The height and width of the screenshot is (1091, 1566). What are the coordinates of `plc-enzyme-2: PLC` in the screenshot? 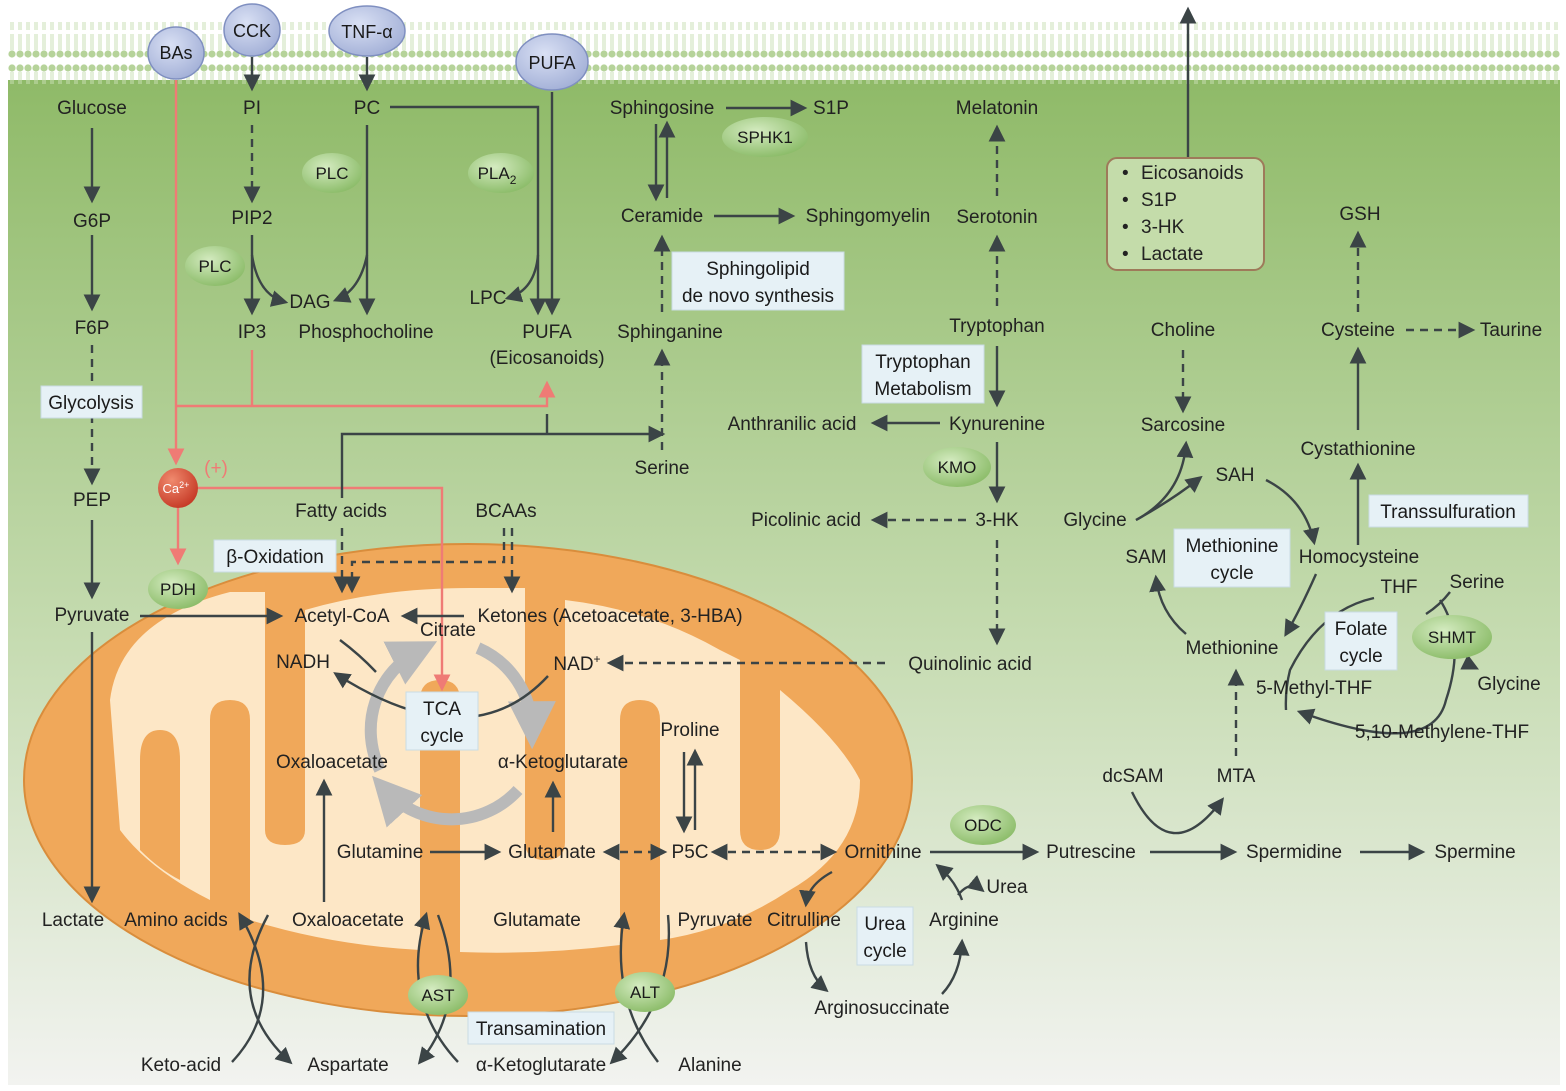 It's located at (215, 266).